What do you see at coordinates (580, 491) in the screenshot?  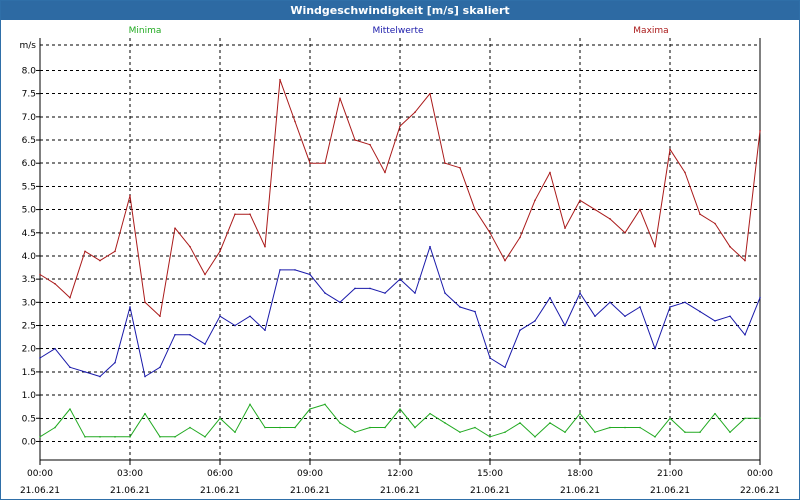 I see `x-tick-date-6: 21.06.21` at bounding box center [580, 491].